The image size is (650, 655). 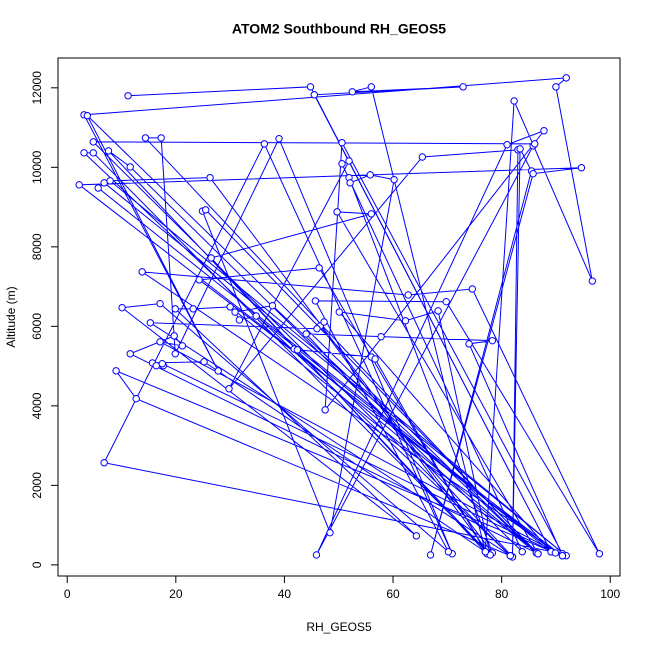 What do you see at coordinates (339, 29) in the screenshot?
I see `chart-title: ATOM2 Southbound RH_GEOS5` at bounding box center [339, 29].